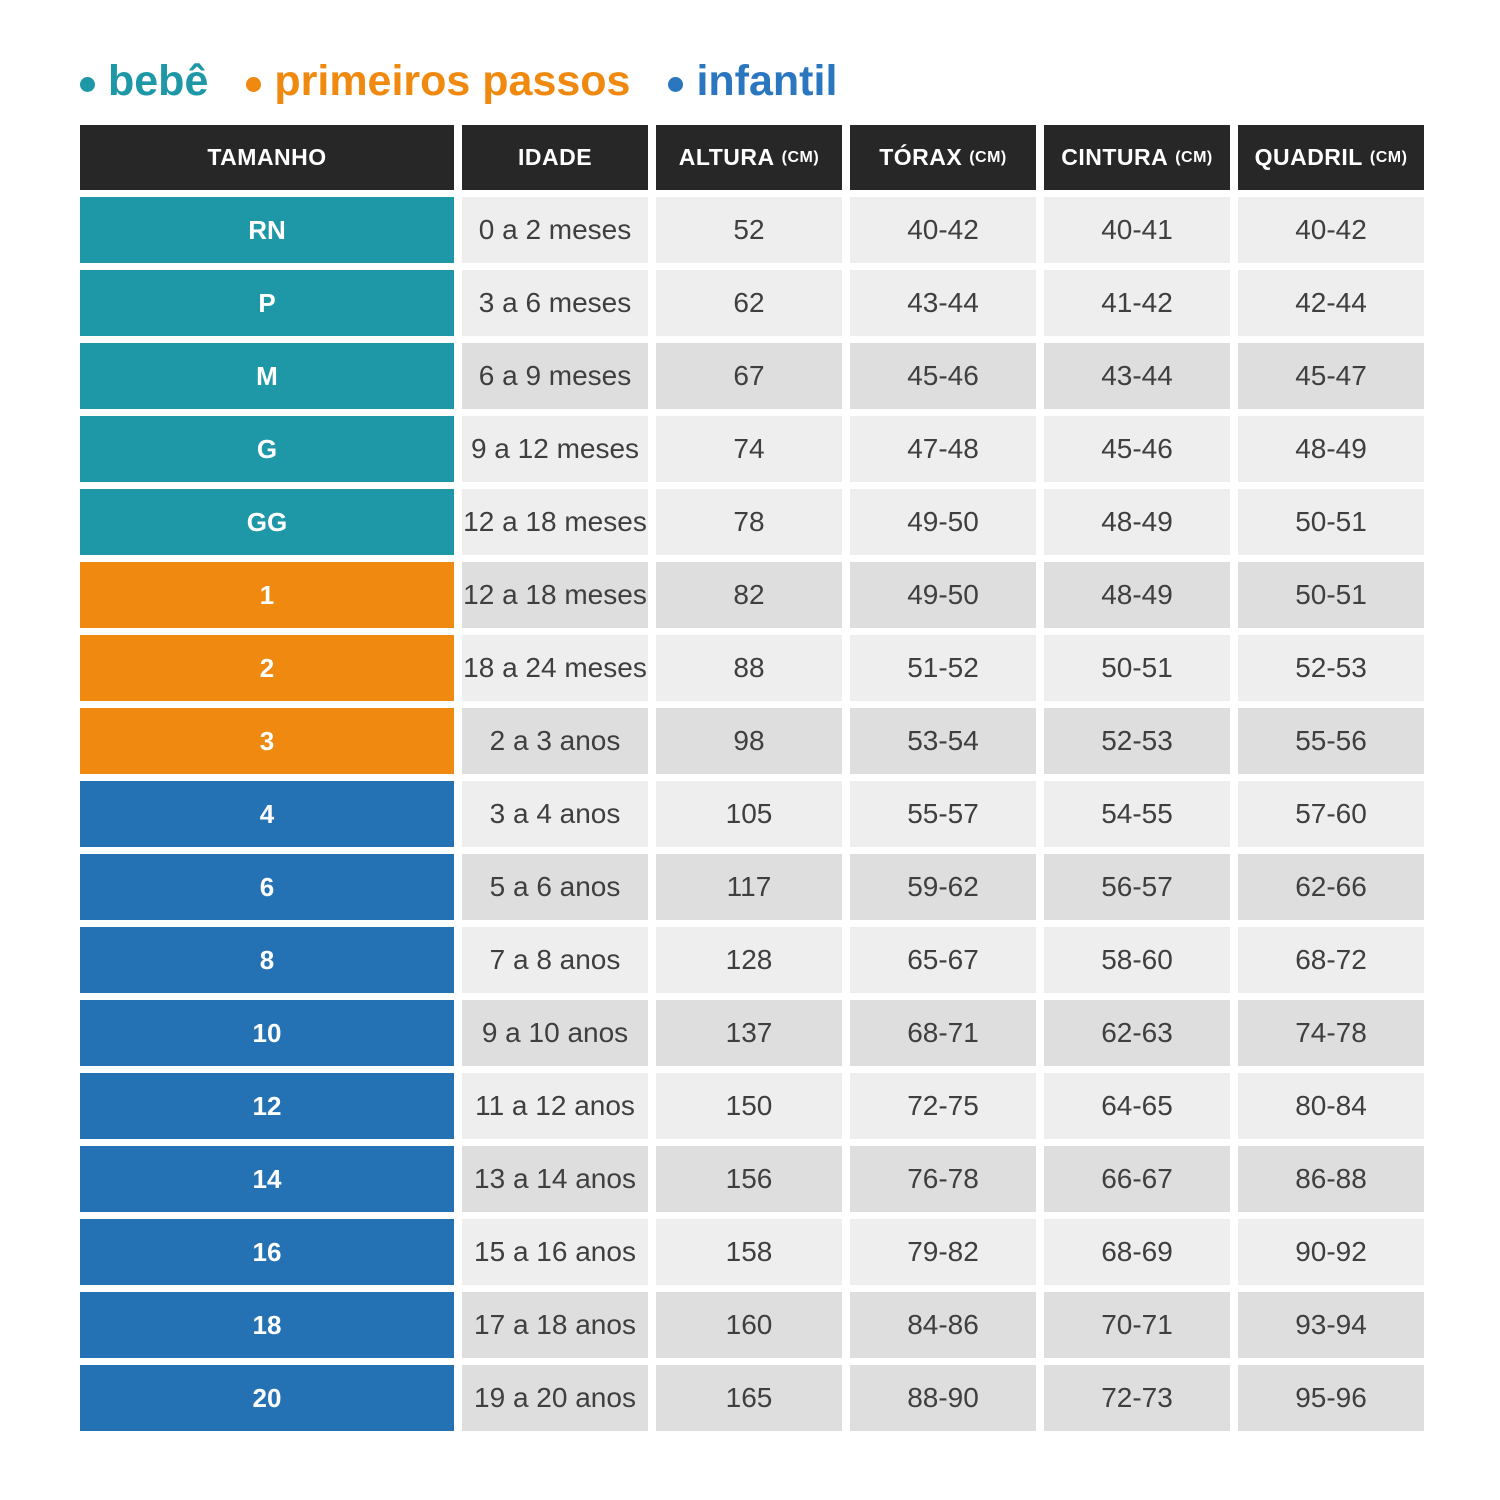  Describe the element at coordinates (1331, 1398) in the screenshot. I see `table-cell-quadril: 95-96` at that location.